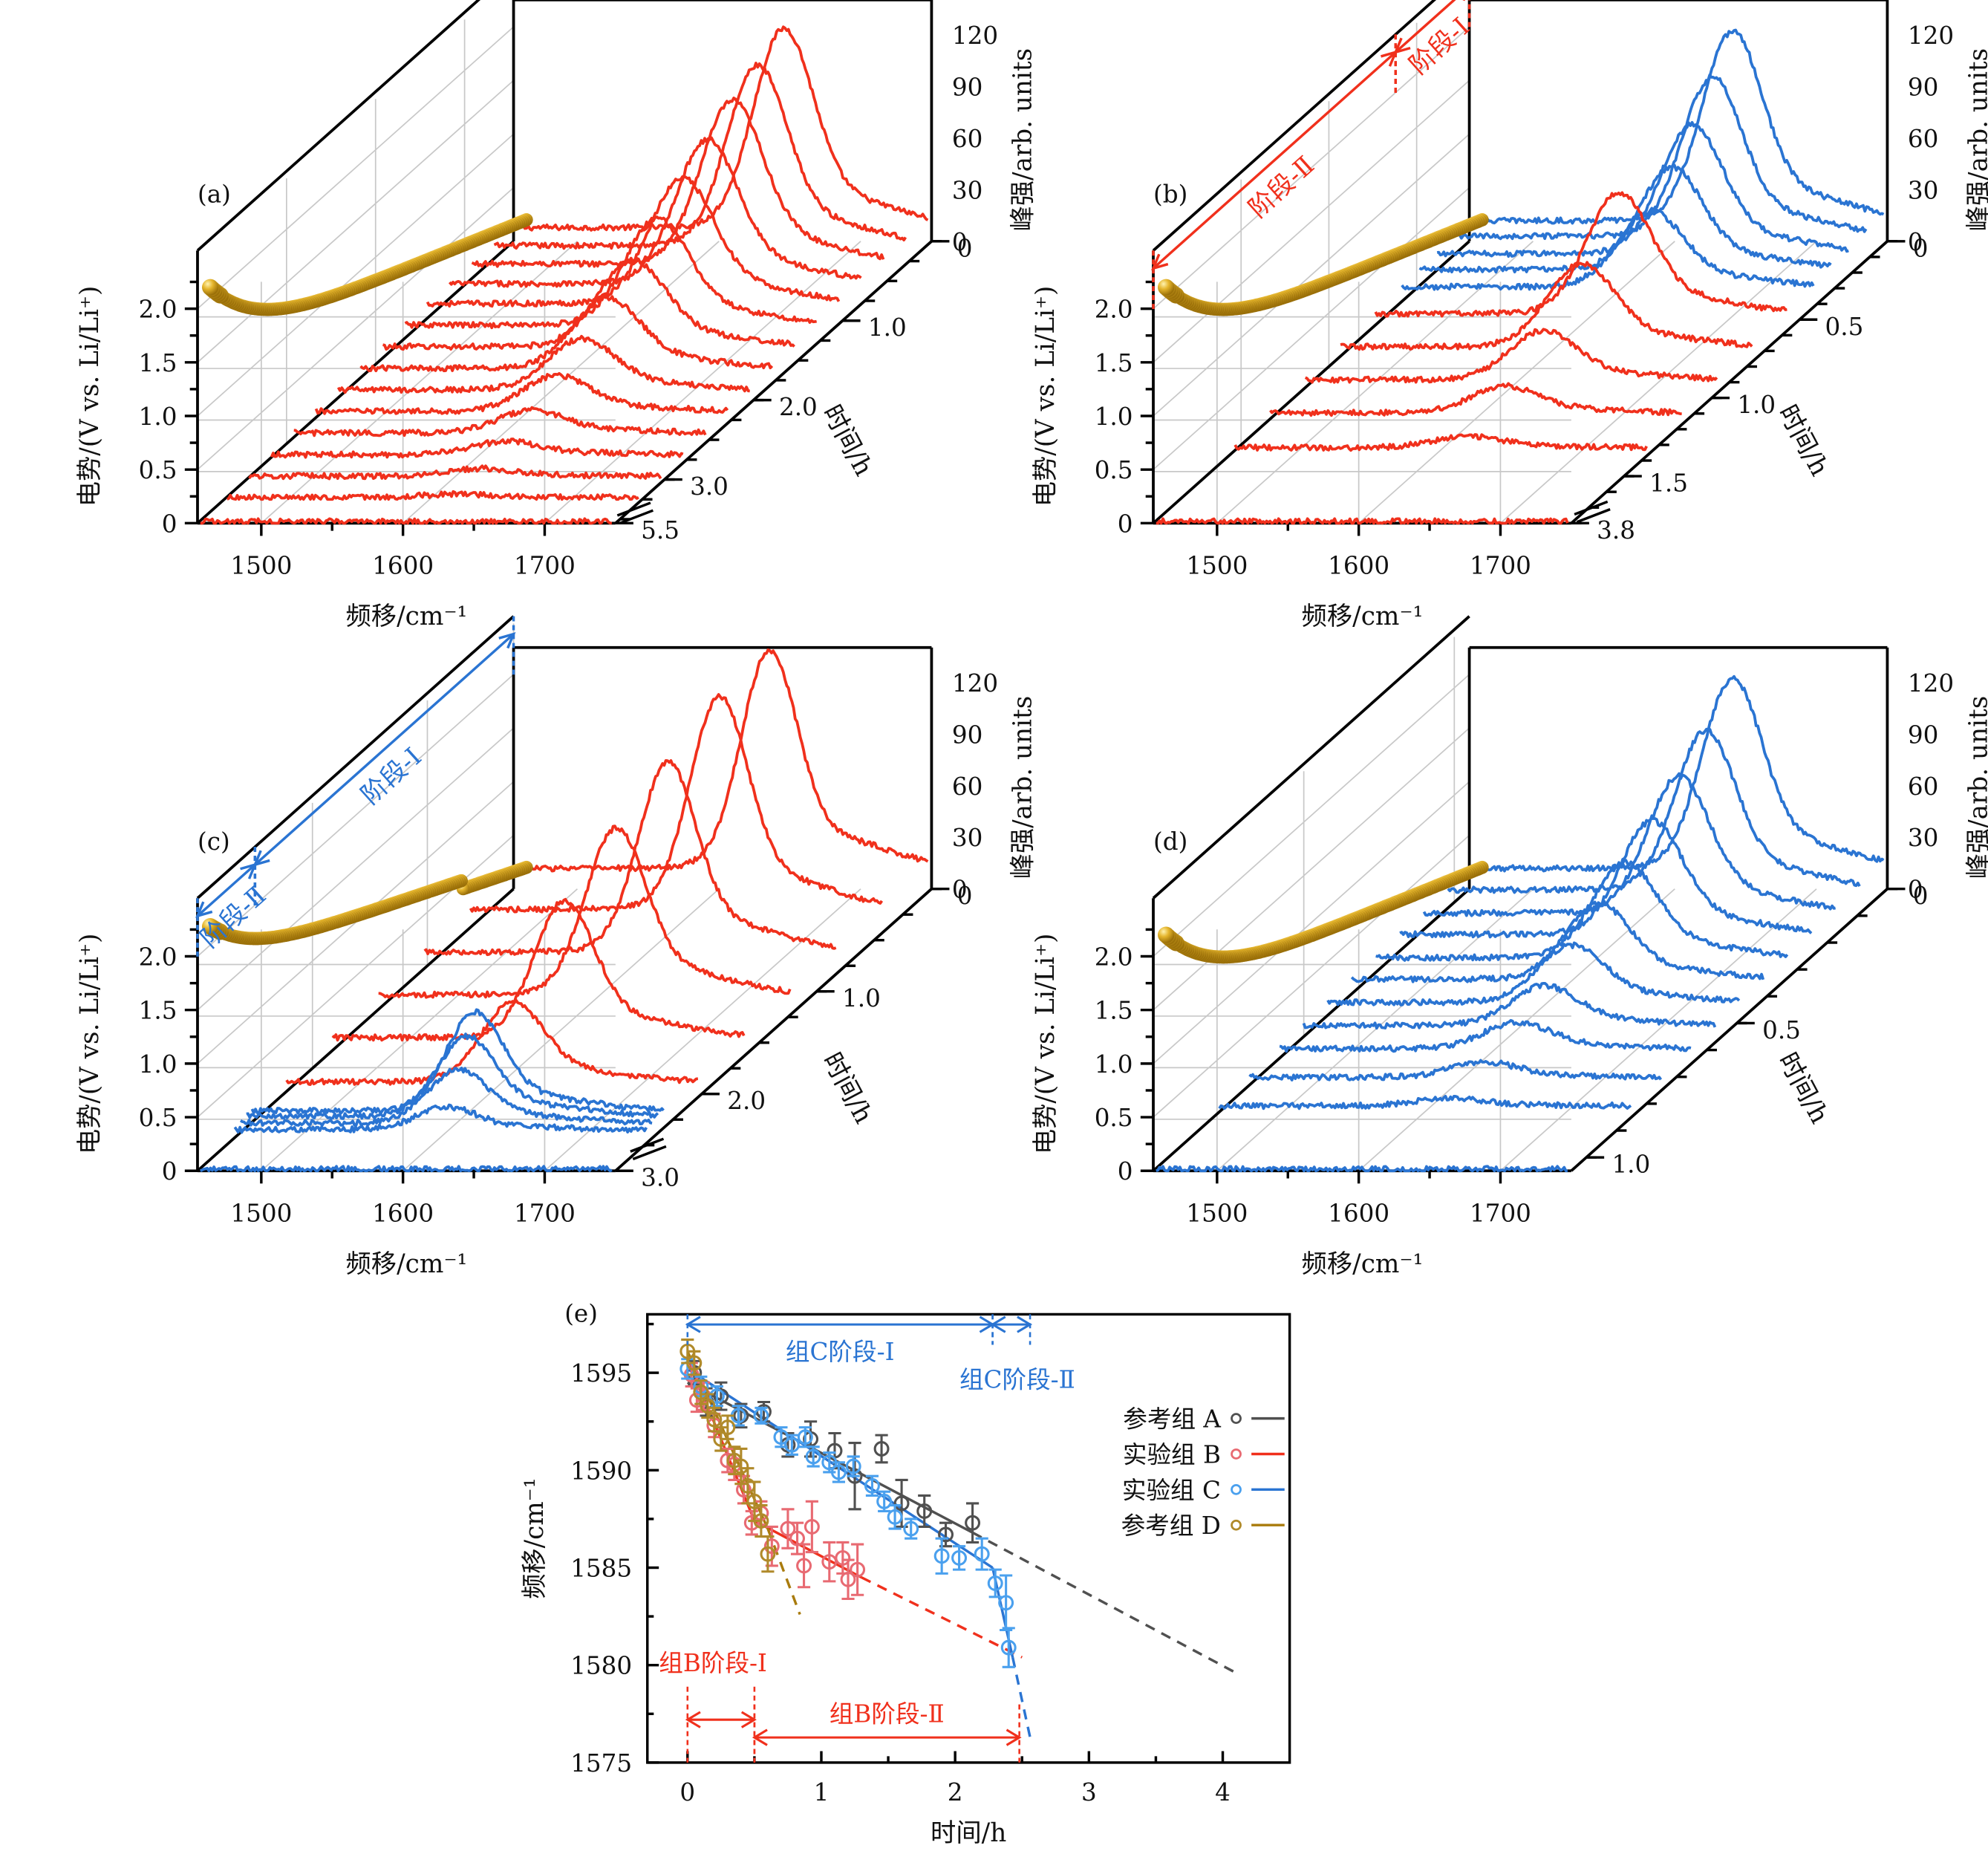  What do you see at coordinates (1844, 327) in the screenshot?
I see `time-tick-label: 0.5` at bounding box center [1844, 327].